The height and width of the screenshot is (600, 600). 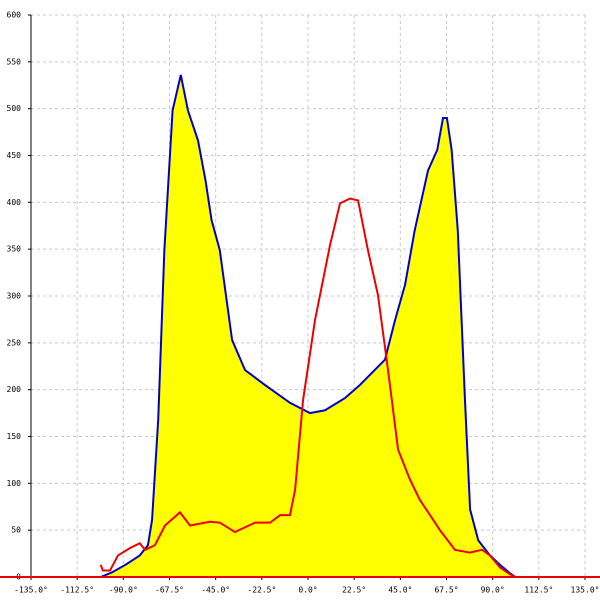 I want to click on x-tick-label: 22.5°, so click(x=354, y=590).